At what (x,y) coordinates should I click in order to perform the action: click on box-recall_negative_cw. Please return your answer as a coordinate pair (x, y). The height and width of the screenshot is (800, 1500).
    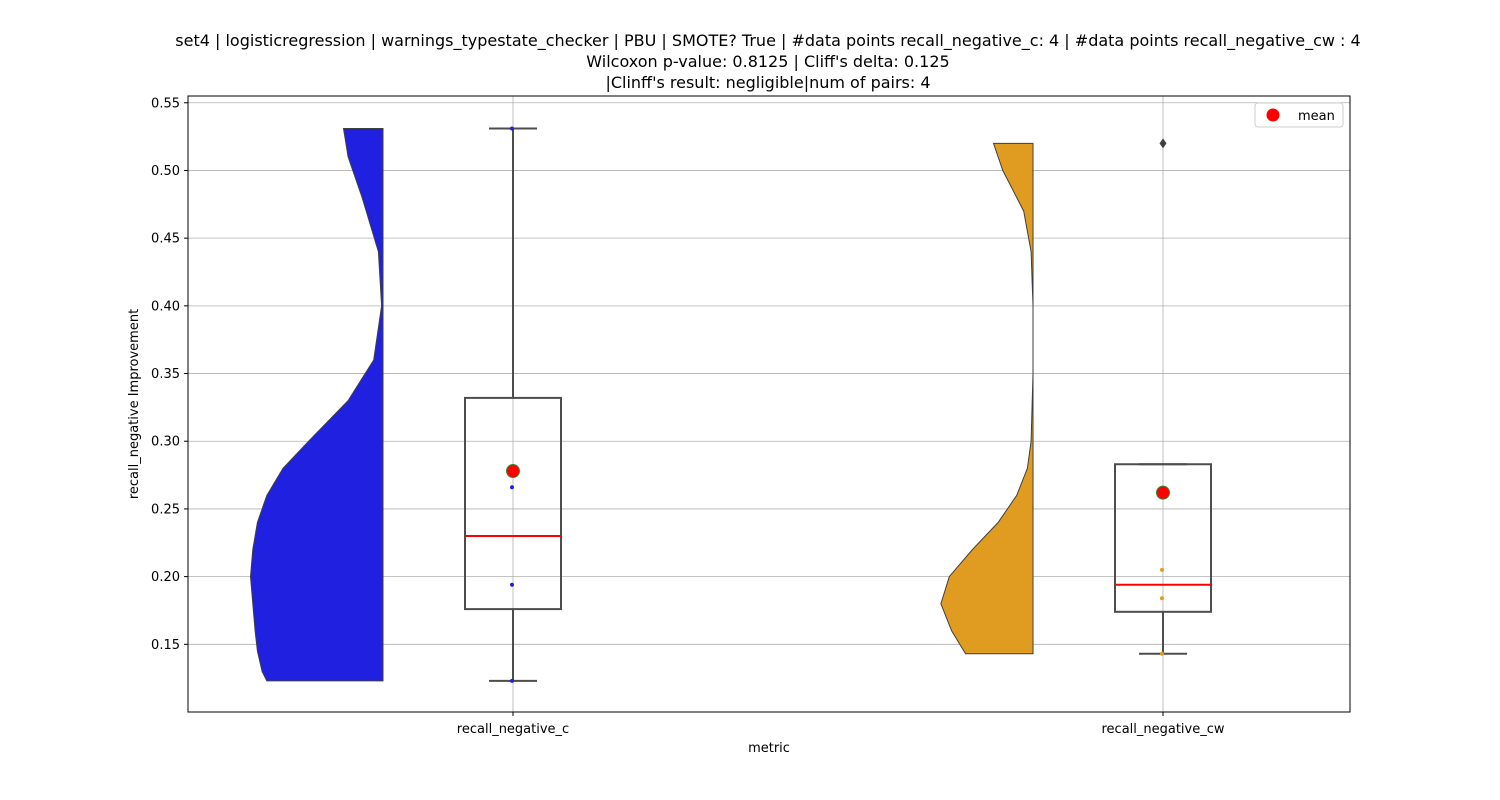
    Looking at the image, I should click on (1163, 538).